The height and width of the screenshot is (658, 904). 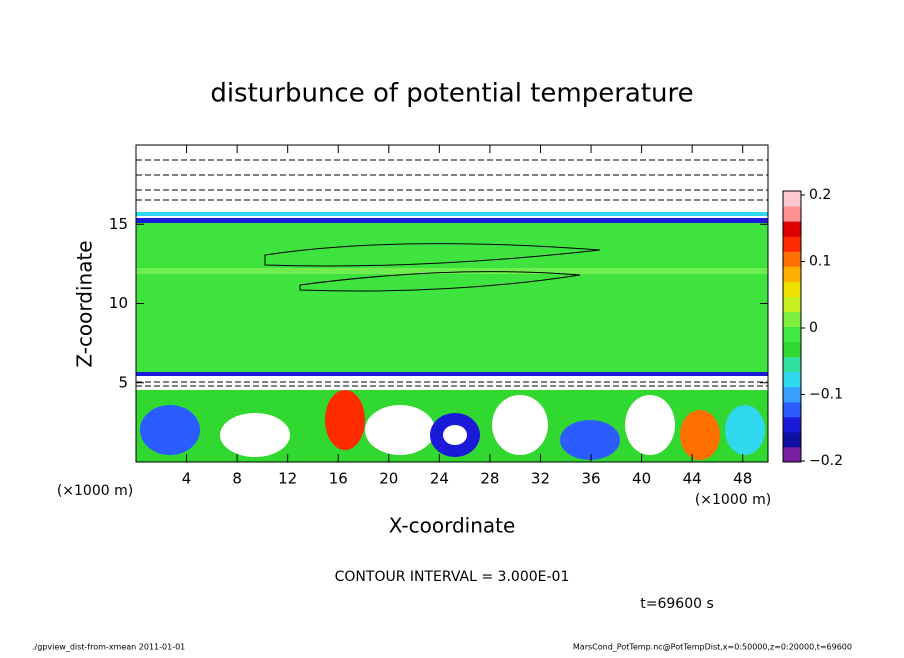 What do you see at coordinates (451, 94) in the screenshot?
I see `chart-title: disturbunce of potential temperature` at bounding box center [451, 94].